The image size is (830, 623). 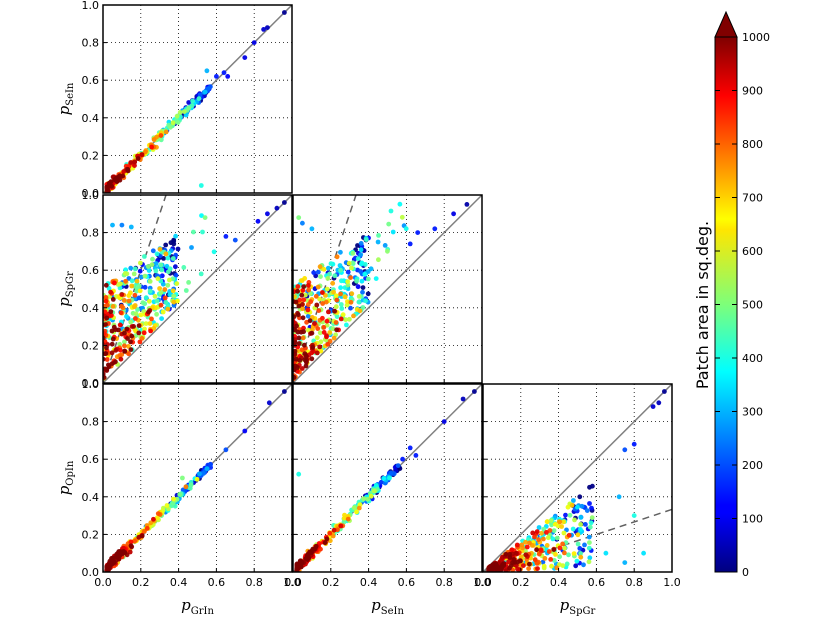 What do you see at coordinates (559, 582) in the screenshot?
I see `x-tick-label: 0.4` at bounding box center [559, 582].